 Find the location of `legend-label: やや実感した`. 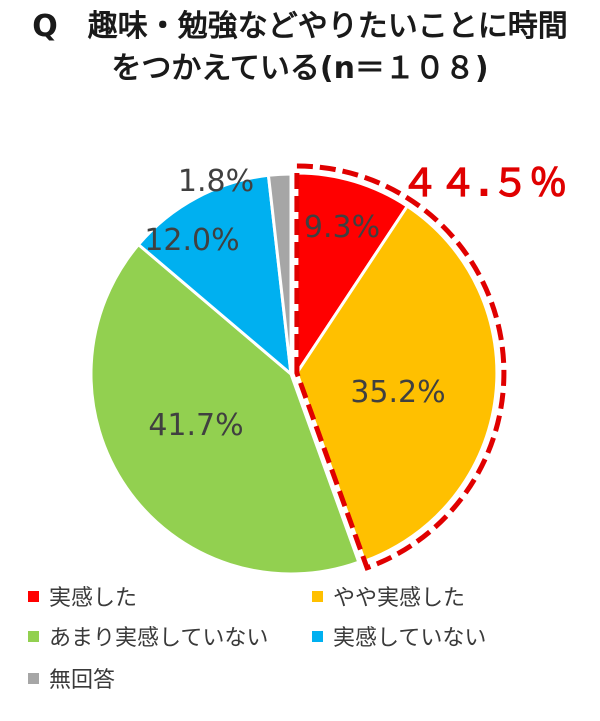

legend-label: やや実感した is located at coordinates (399, 598).